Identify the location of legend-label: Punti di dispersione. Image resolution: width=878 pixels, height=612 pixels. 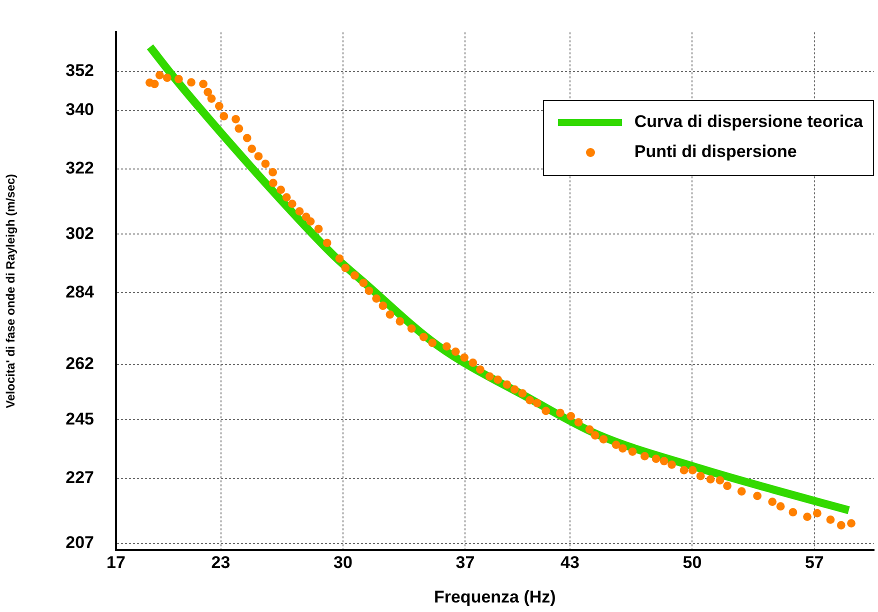
(715, 152).